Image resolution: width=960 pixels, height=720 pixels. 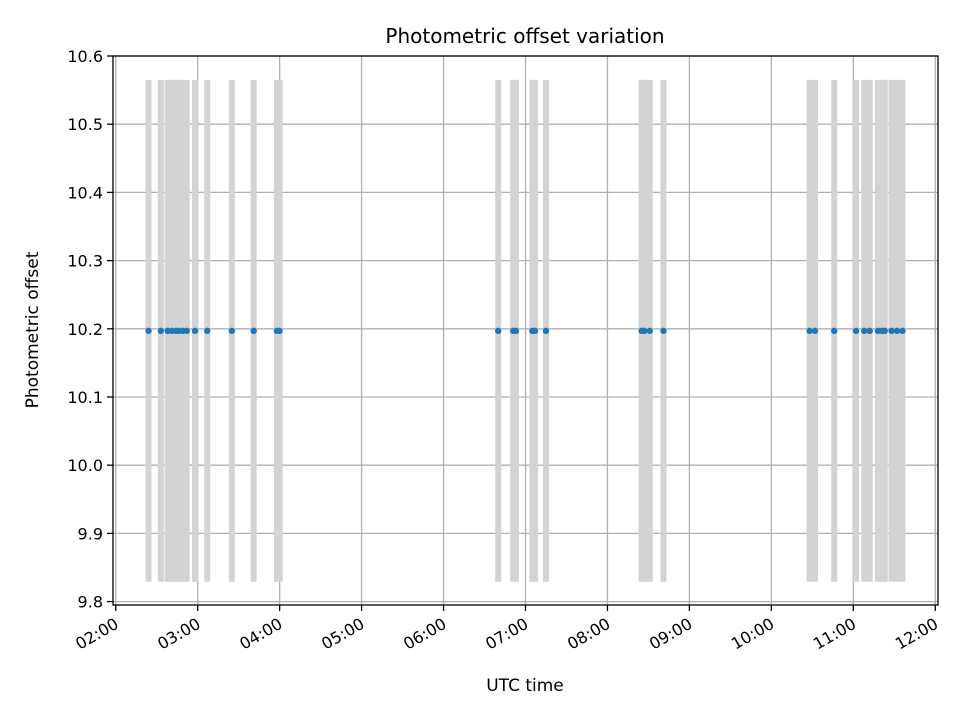 I want to click on y-tick-label: 9.9, so click(x=90, y=533).